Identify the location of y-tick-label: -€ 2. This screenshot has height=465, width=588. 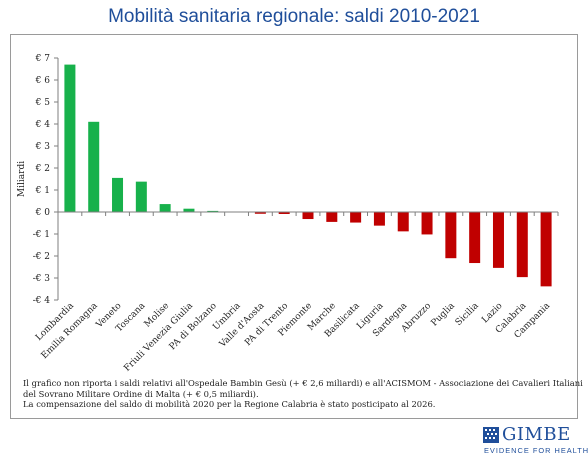
(41, 257).